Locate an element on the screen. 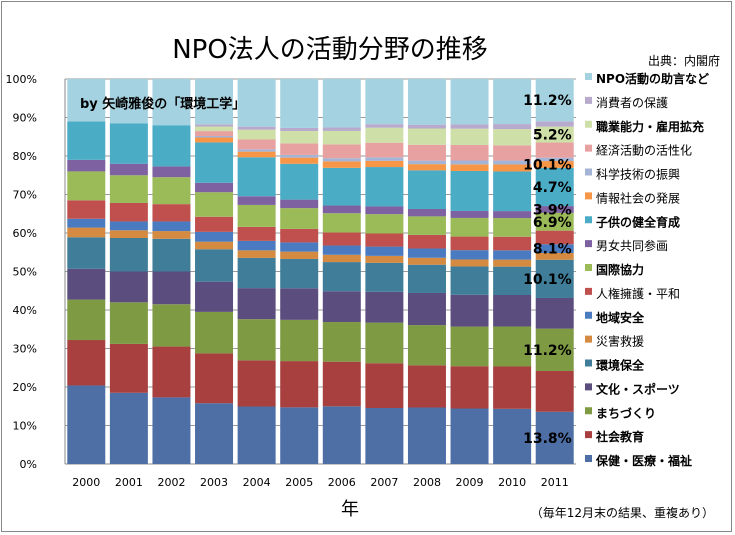  y-tick-label: 60% is located at coordinates (25, 233).